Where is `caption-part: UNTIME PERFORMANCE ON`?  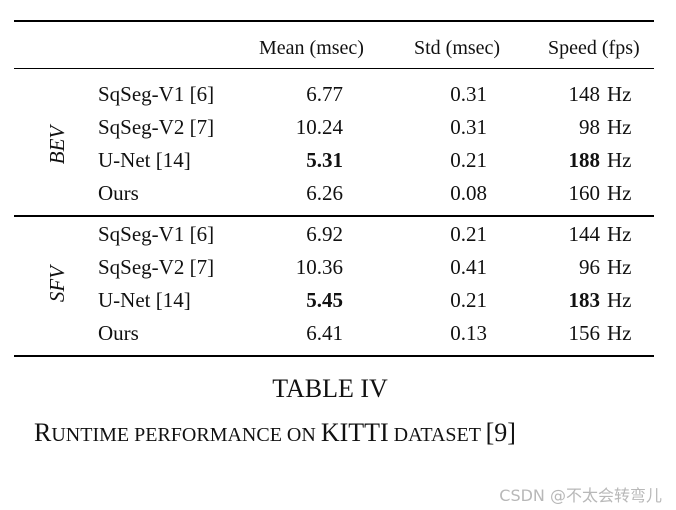
caption-part: UNTIME PERFORMANCE ON is located at coordinates (186, 435).